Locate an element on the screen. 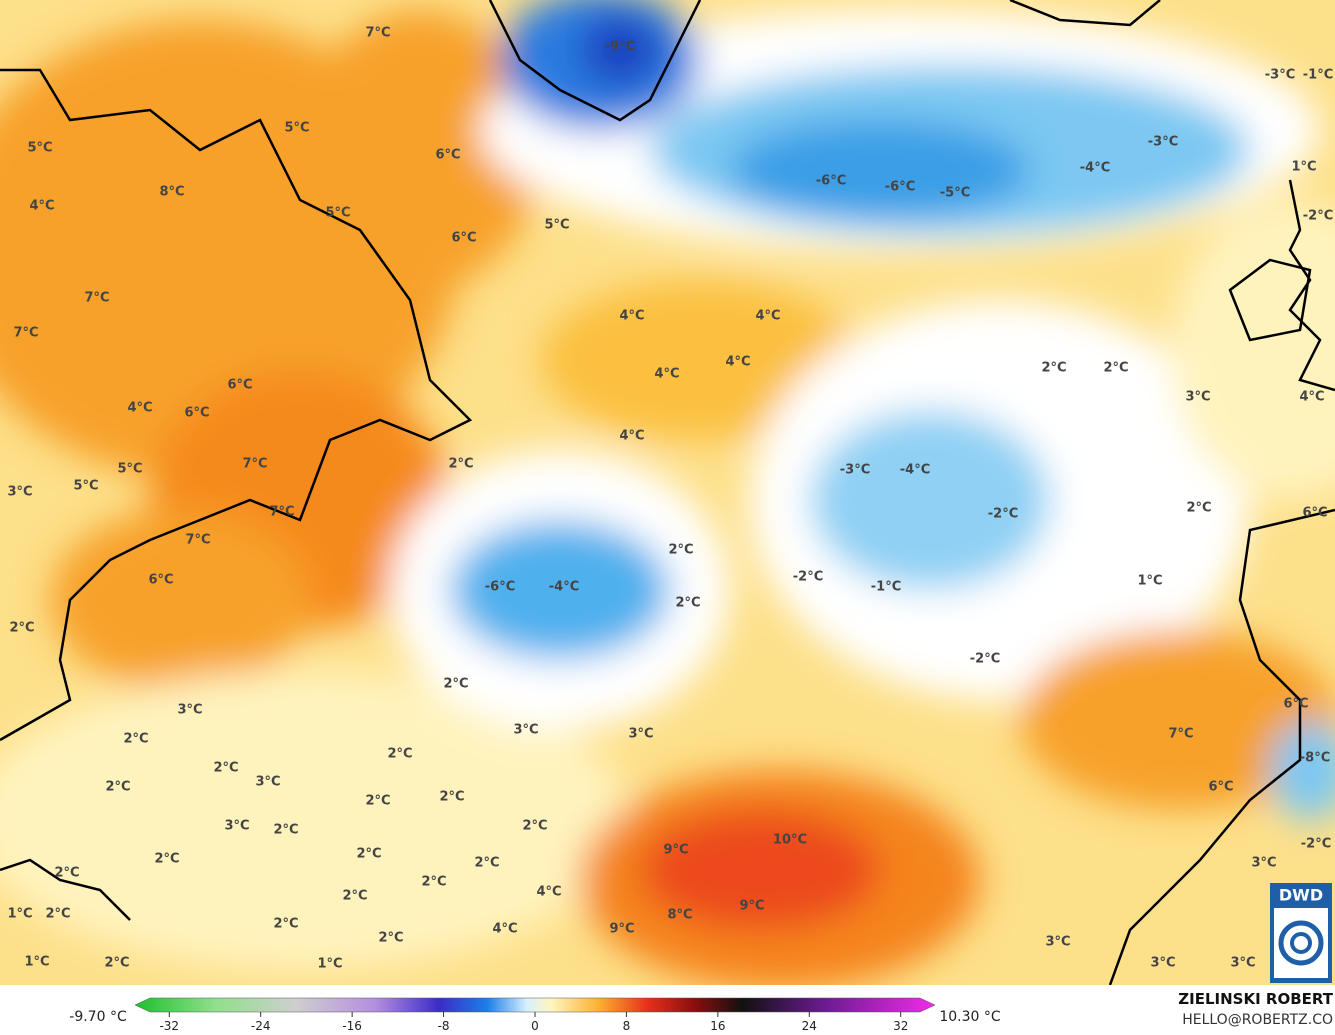  logo-text: DWD is located at coordinates (1301, 895).